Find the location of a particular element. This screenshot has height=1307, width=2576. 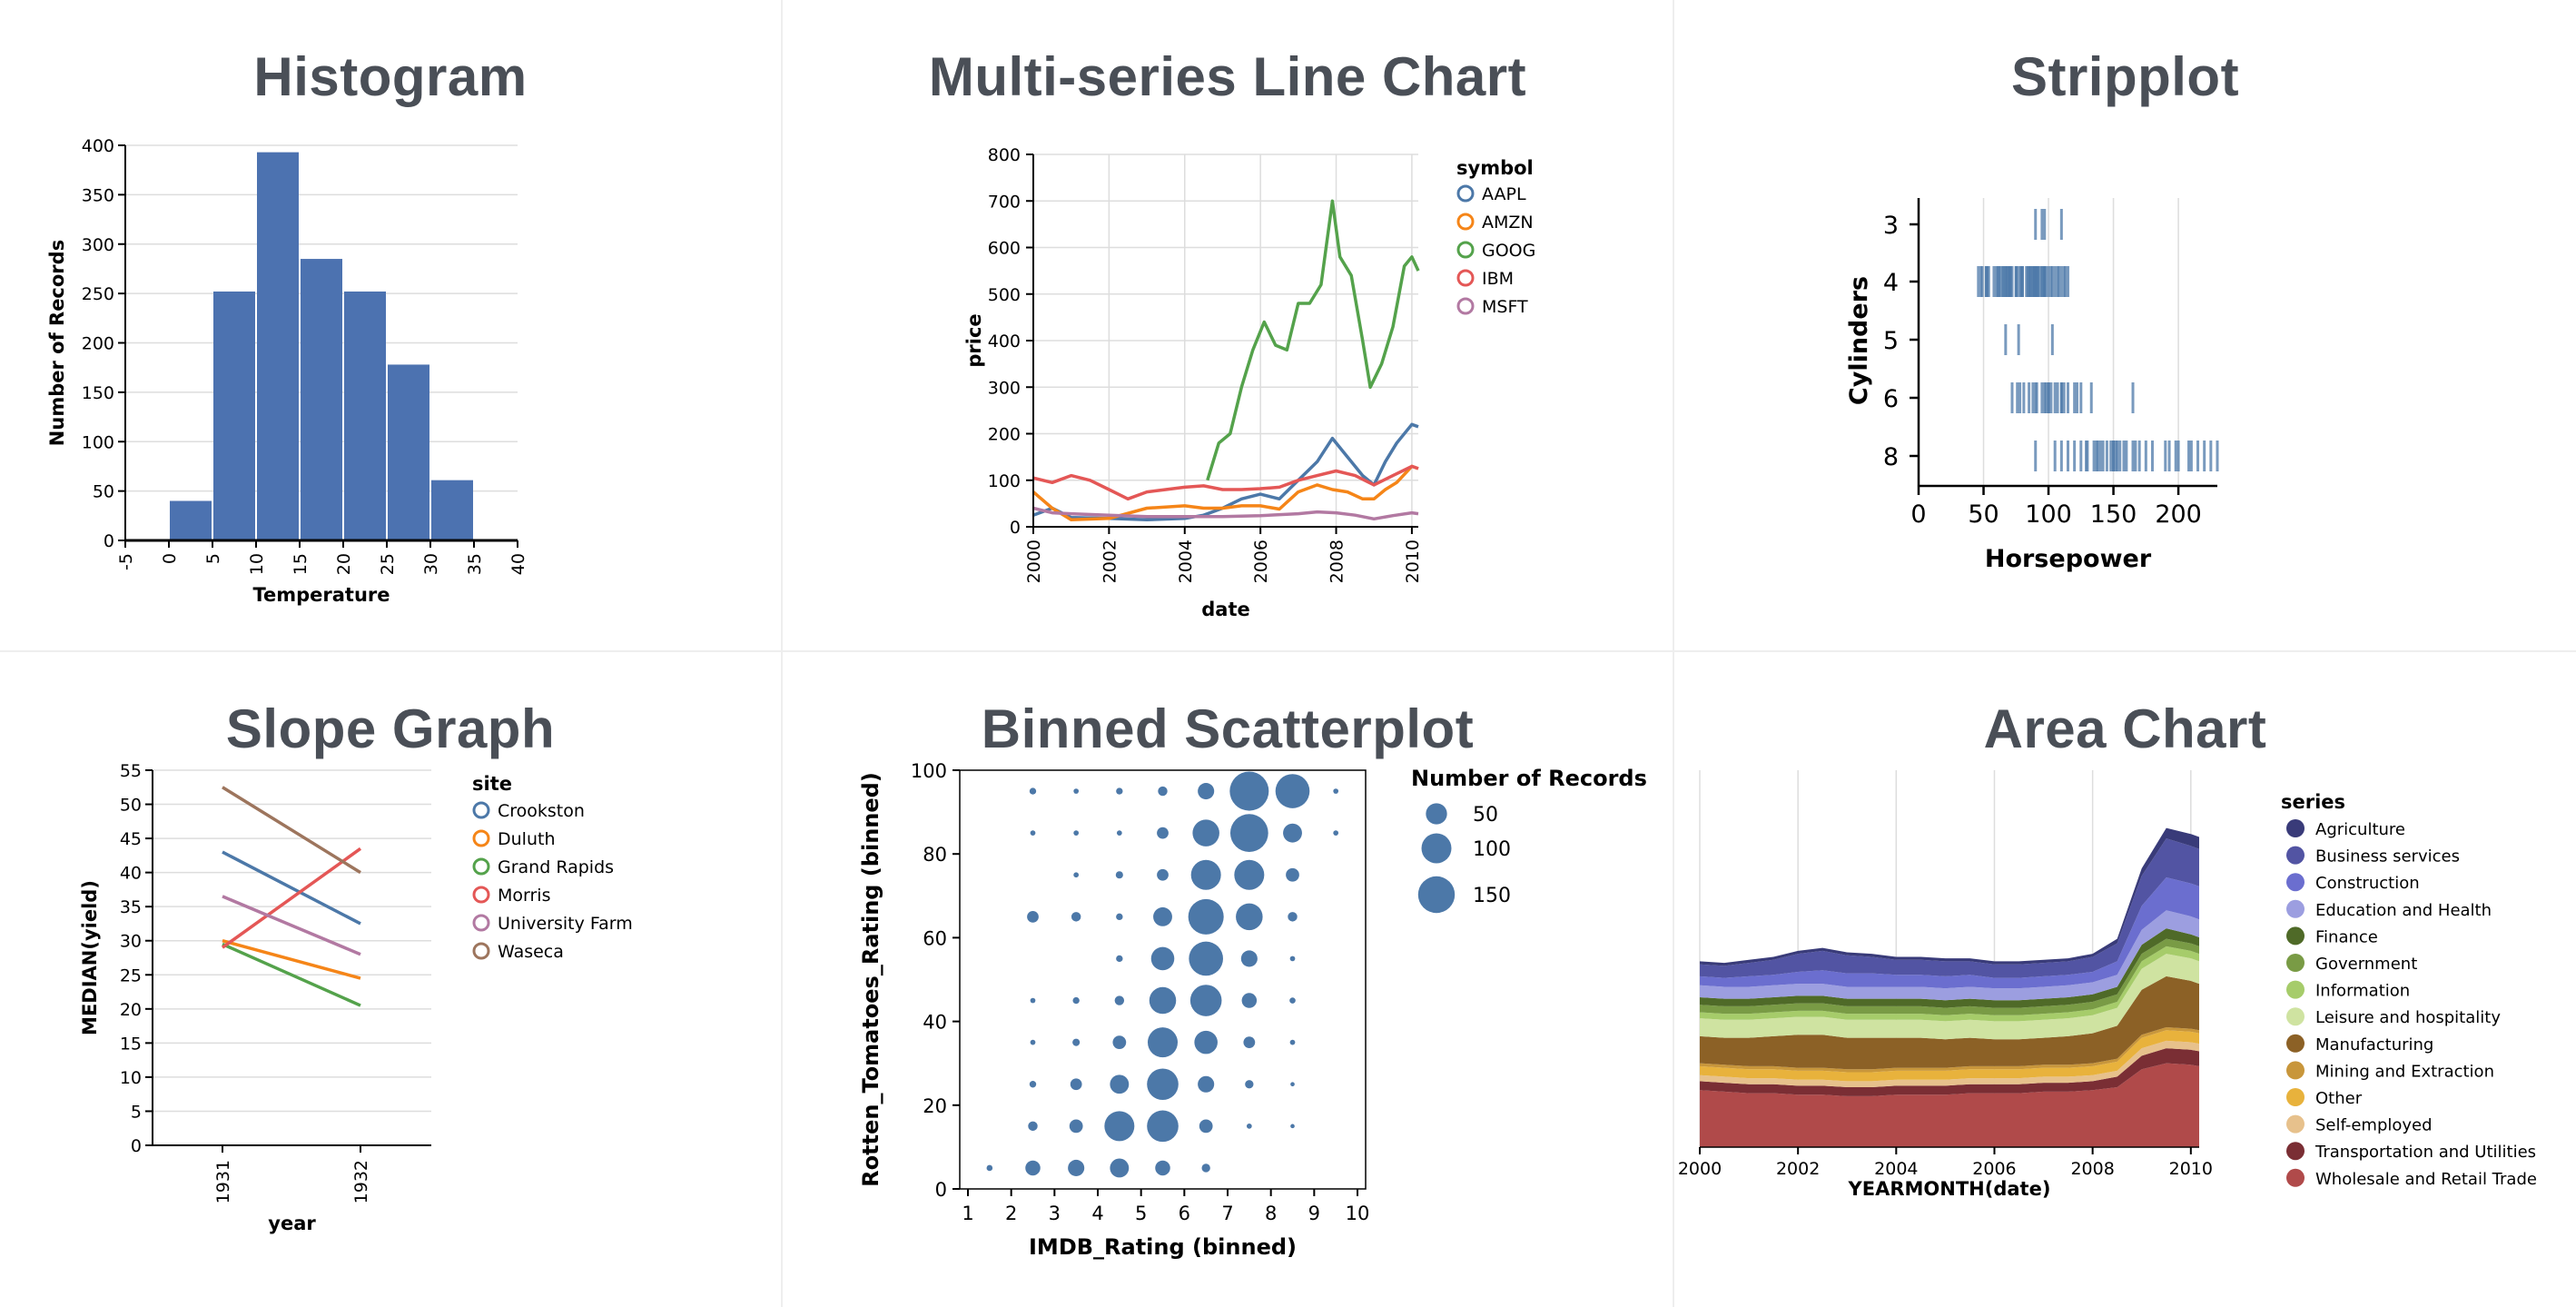

x-tick-label: 10 is located at coordinates (1358, 1214).